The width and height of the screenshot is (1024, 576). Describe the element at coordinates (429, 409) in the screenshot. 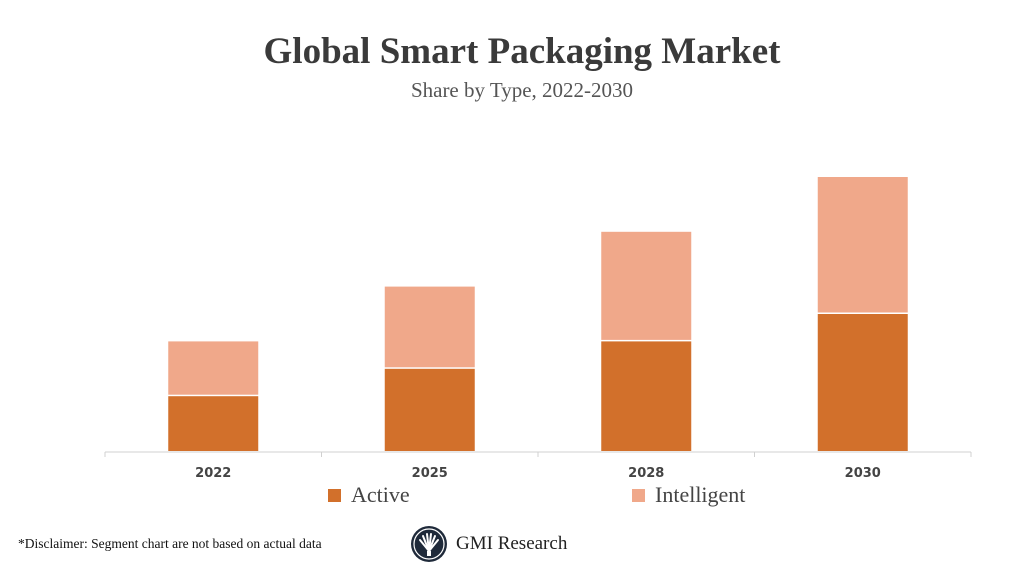

I see `bar-active-2025` at that location.